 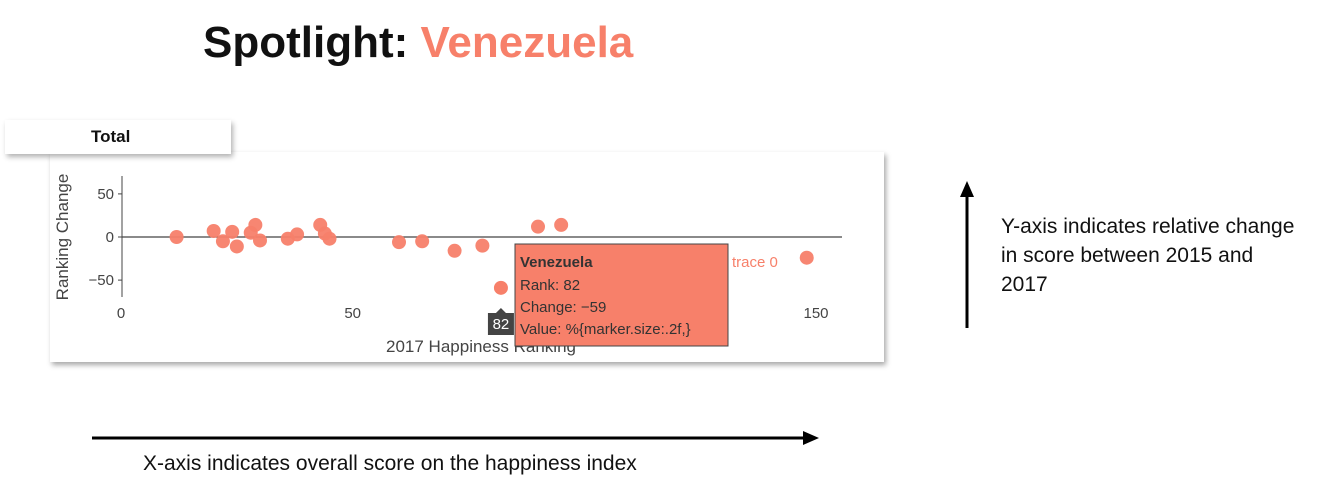 What do you see at coordinates (111, 136) in the screenshot?
I see `dropdown-selected-label: Total` at bounding box center [111, 136].